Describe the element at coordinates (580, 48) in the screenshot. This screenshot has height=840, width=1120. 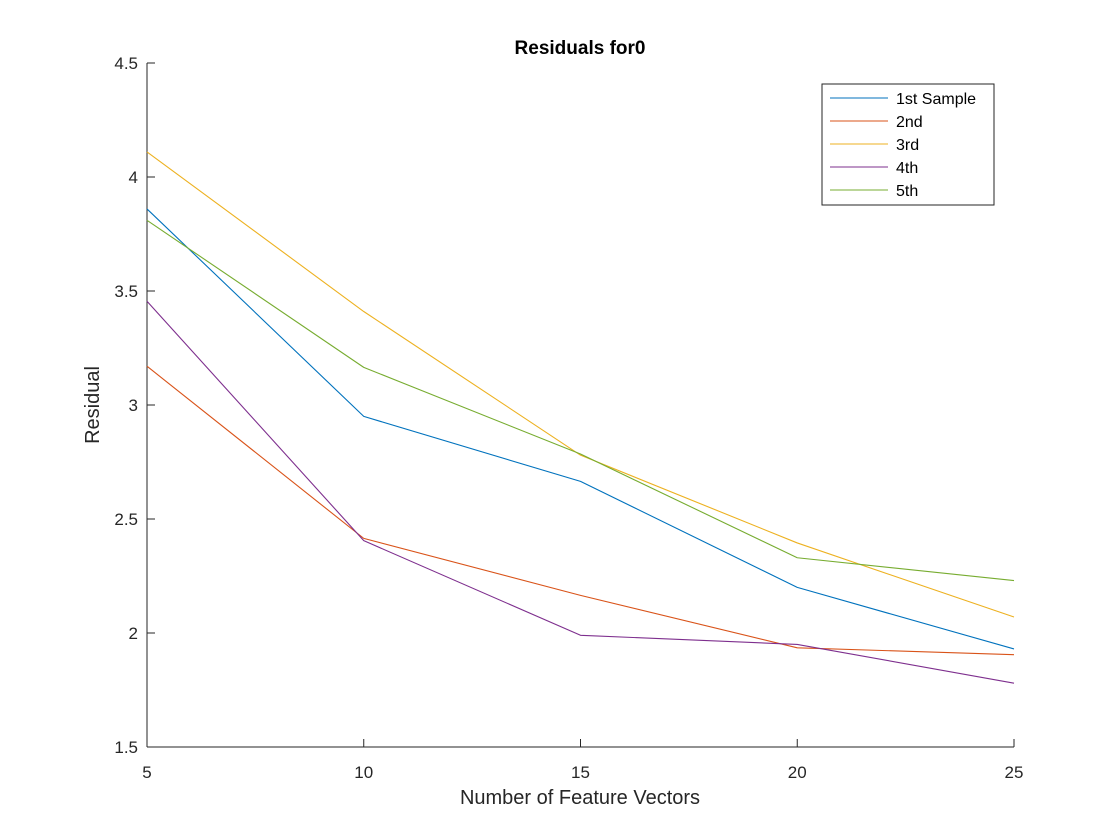
I see `chart-title: Residuals for0` at that location.